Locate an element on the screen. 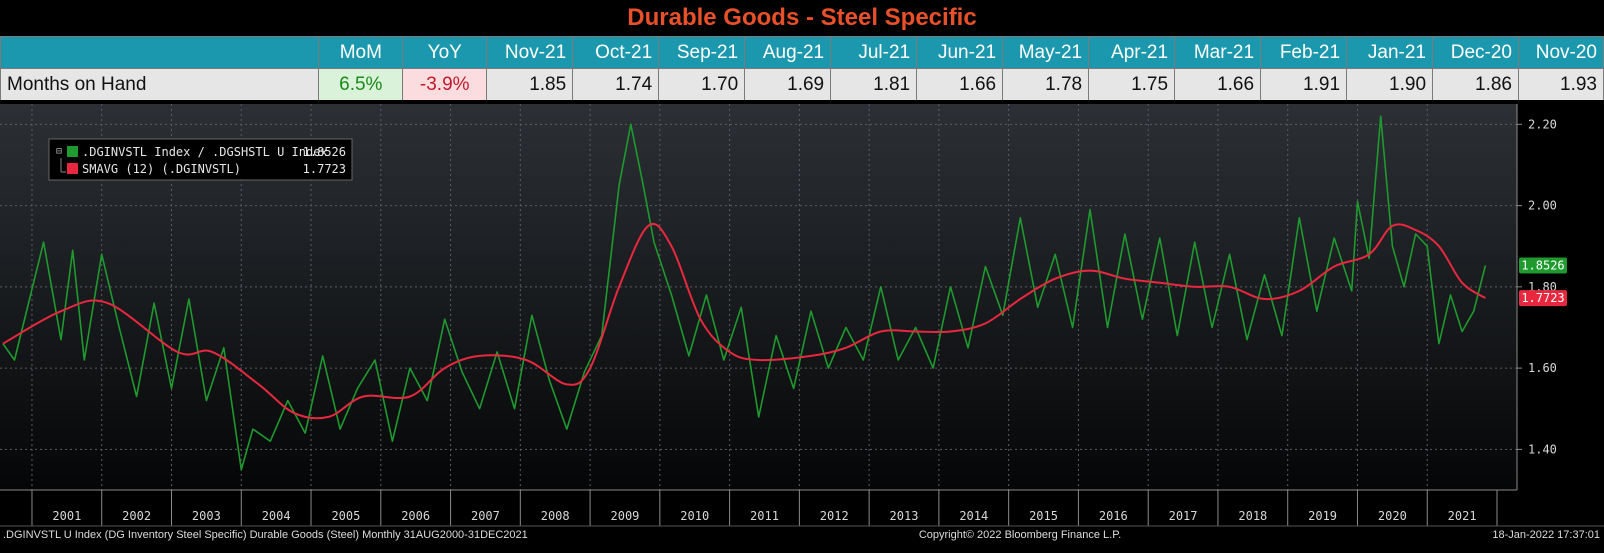 This screenshot has width=1604, height=553. yoy-value: -3.9% is located at coordinates (445, 84).